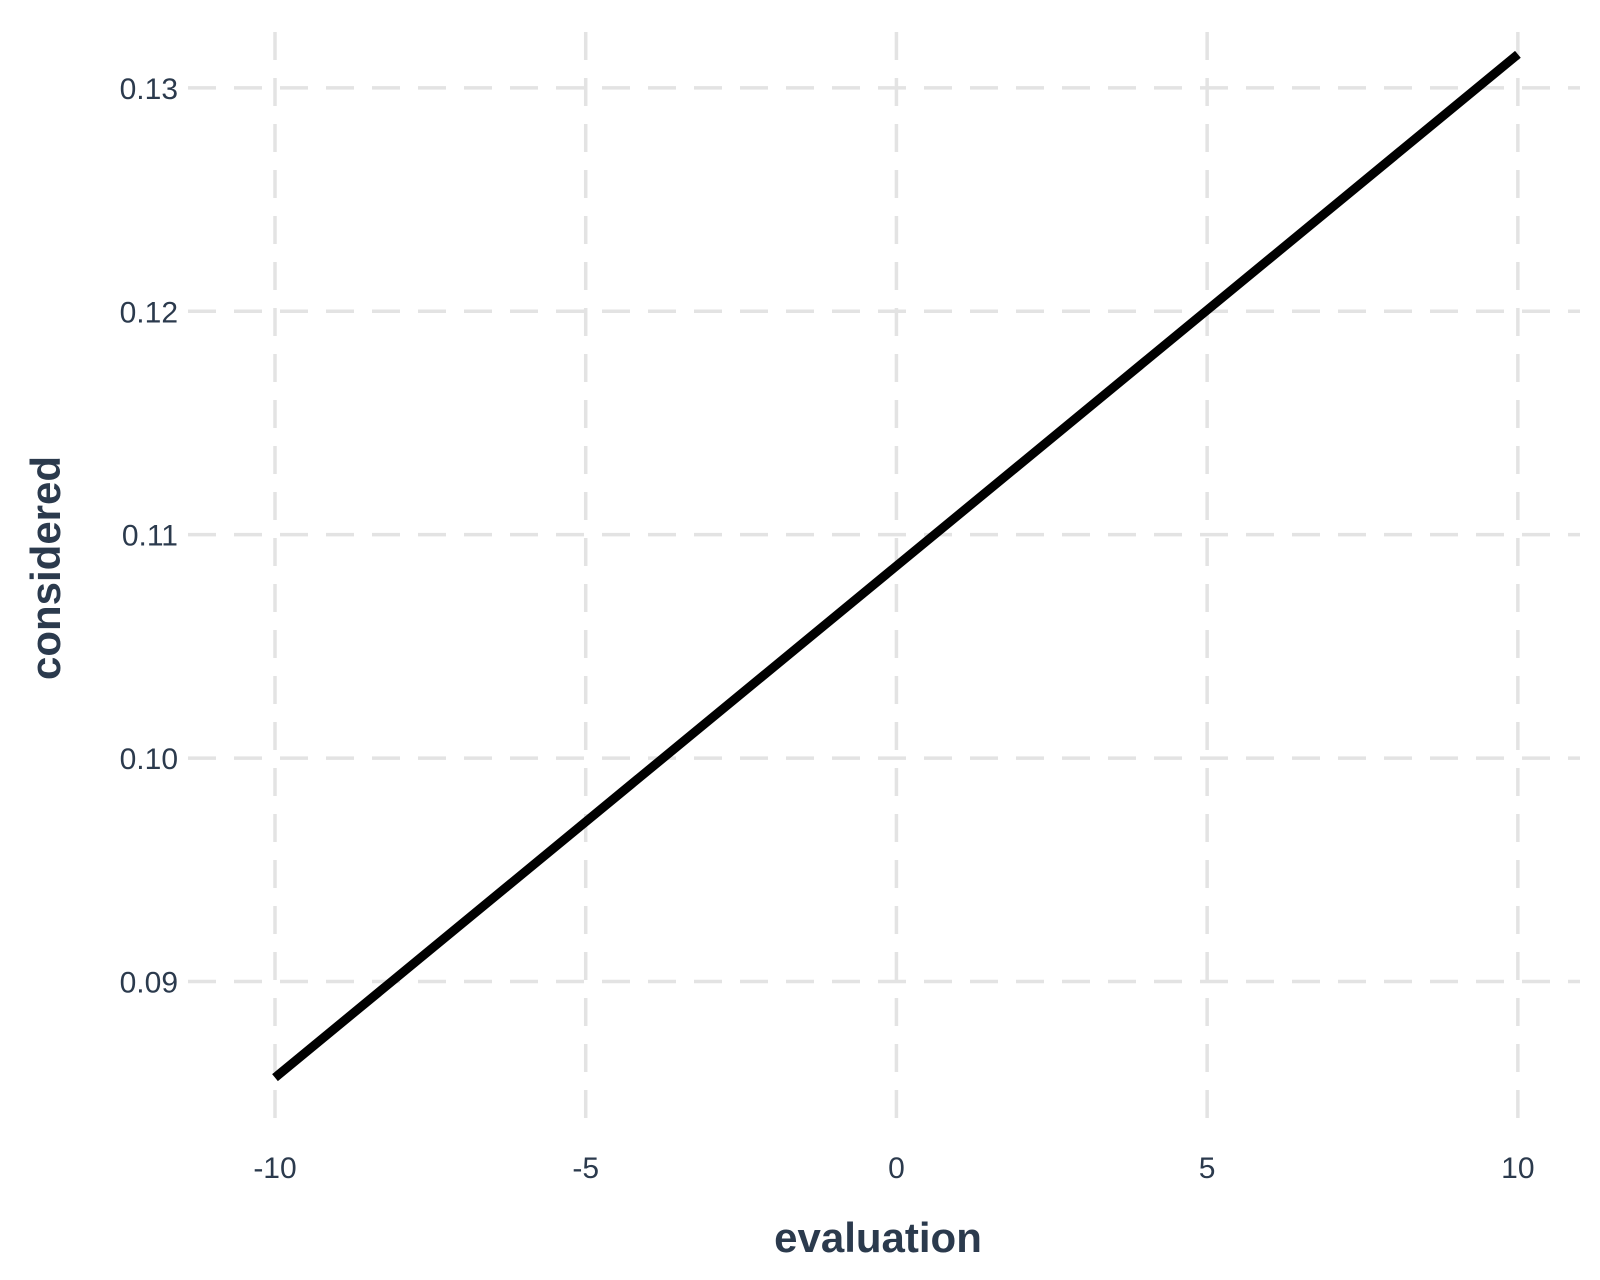  Describe the element at coordinates (149, 312) in the screenshot. I see `y-tick-label: 0.12` at that location.